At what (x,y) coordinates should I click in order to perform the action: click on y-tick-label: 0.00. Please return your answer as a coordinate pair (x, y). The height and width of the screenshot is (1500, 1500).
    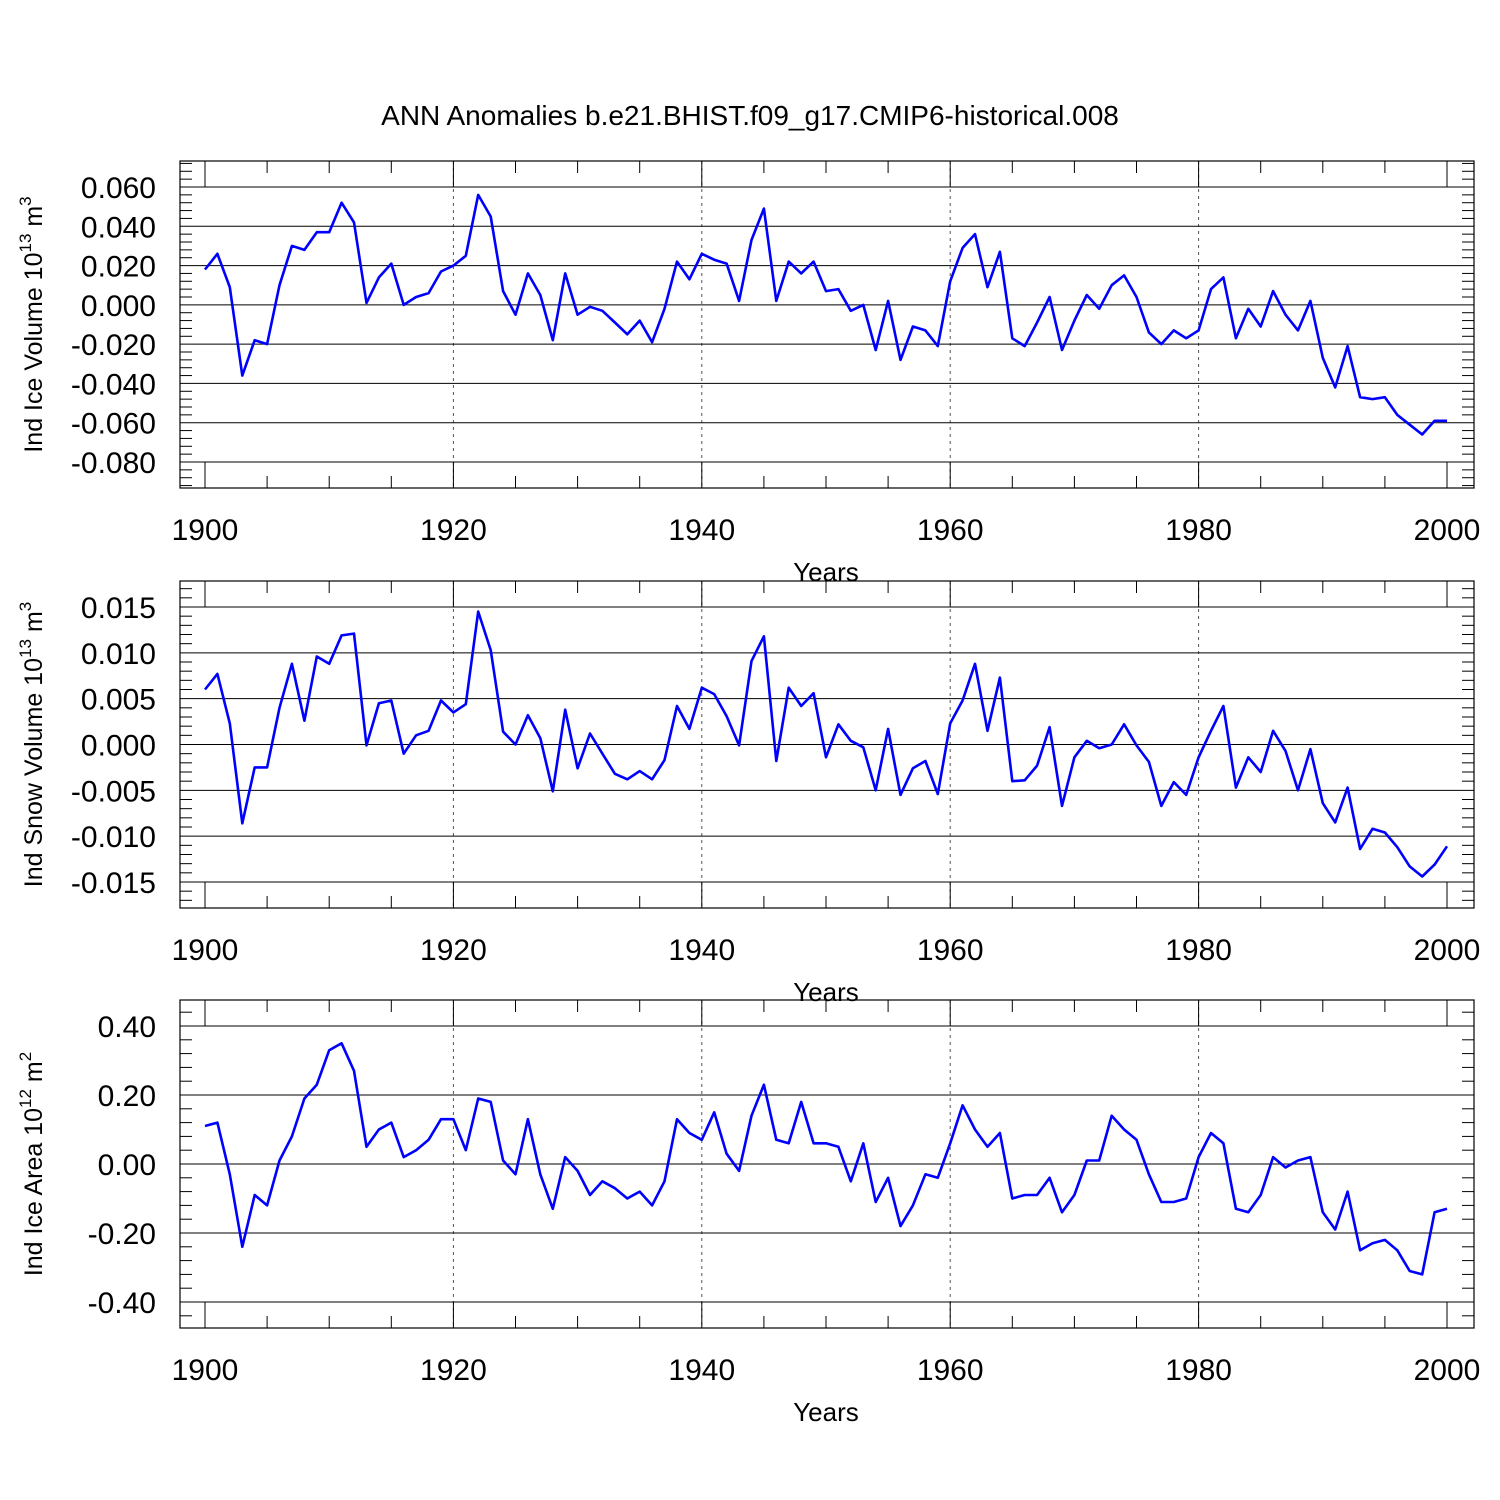
    Looking at the image, I should click on (127, 1165).